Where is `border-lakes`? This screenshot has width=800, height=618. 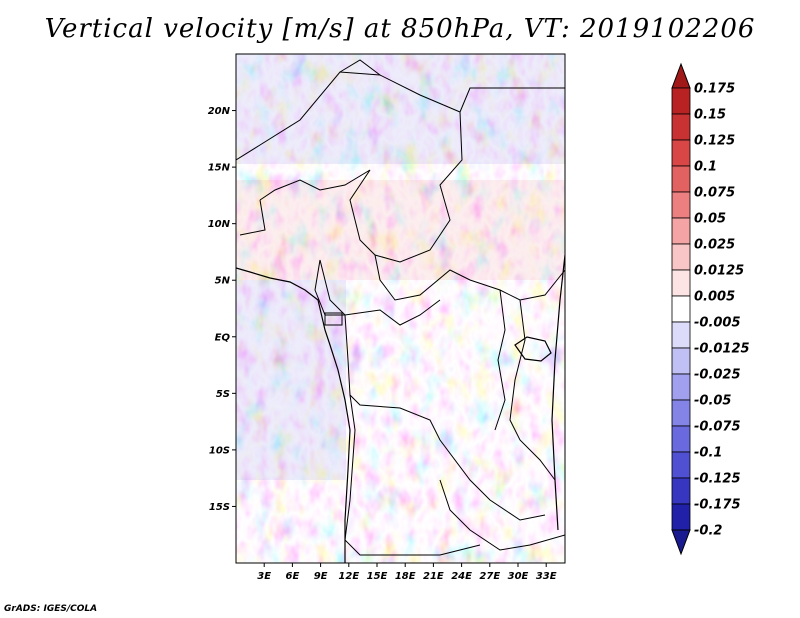 border-lakes is located at coordinates (500, 360).